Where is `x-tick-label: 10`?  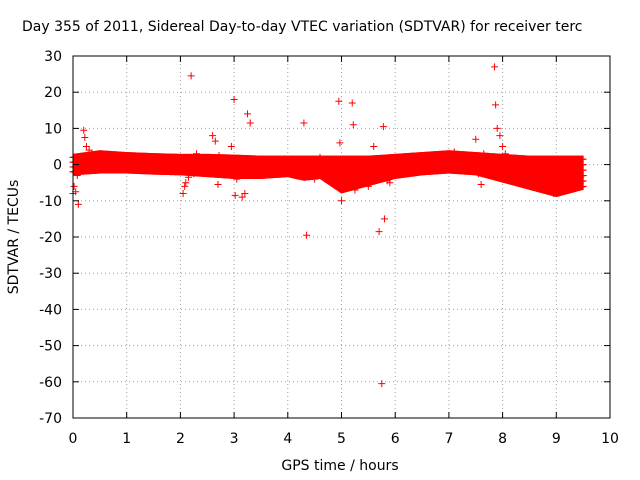 x-tick-label: 10 is located at coordinates (610, 439).